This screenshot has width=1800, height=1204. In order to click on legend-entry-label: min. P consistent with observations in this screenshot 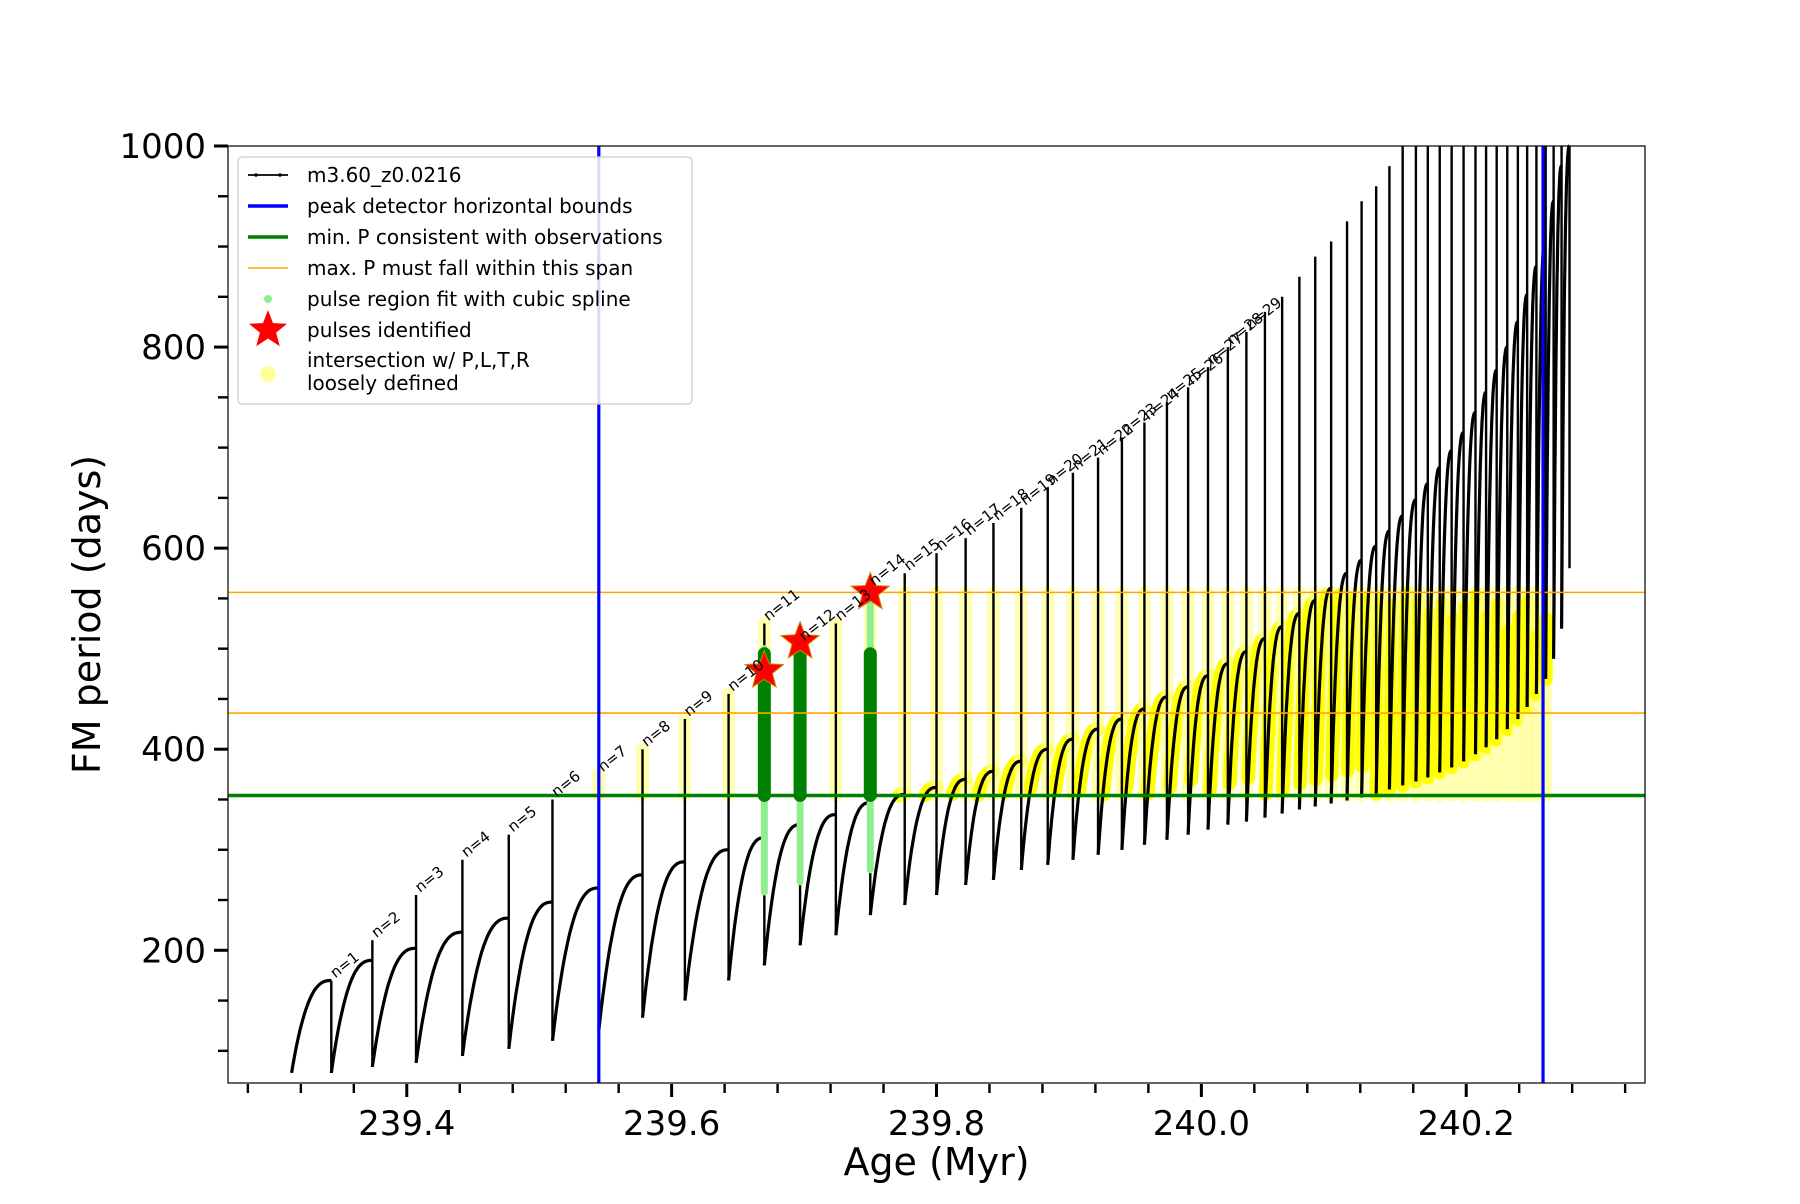, I will do `click(485, 237)`.